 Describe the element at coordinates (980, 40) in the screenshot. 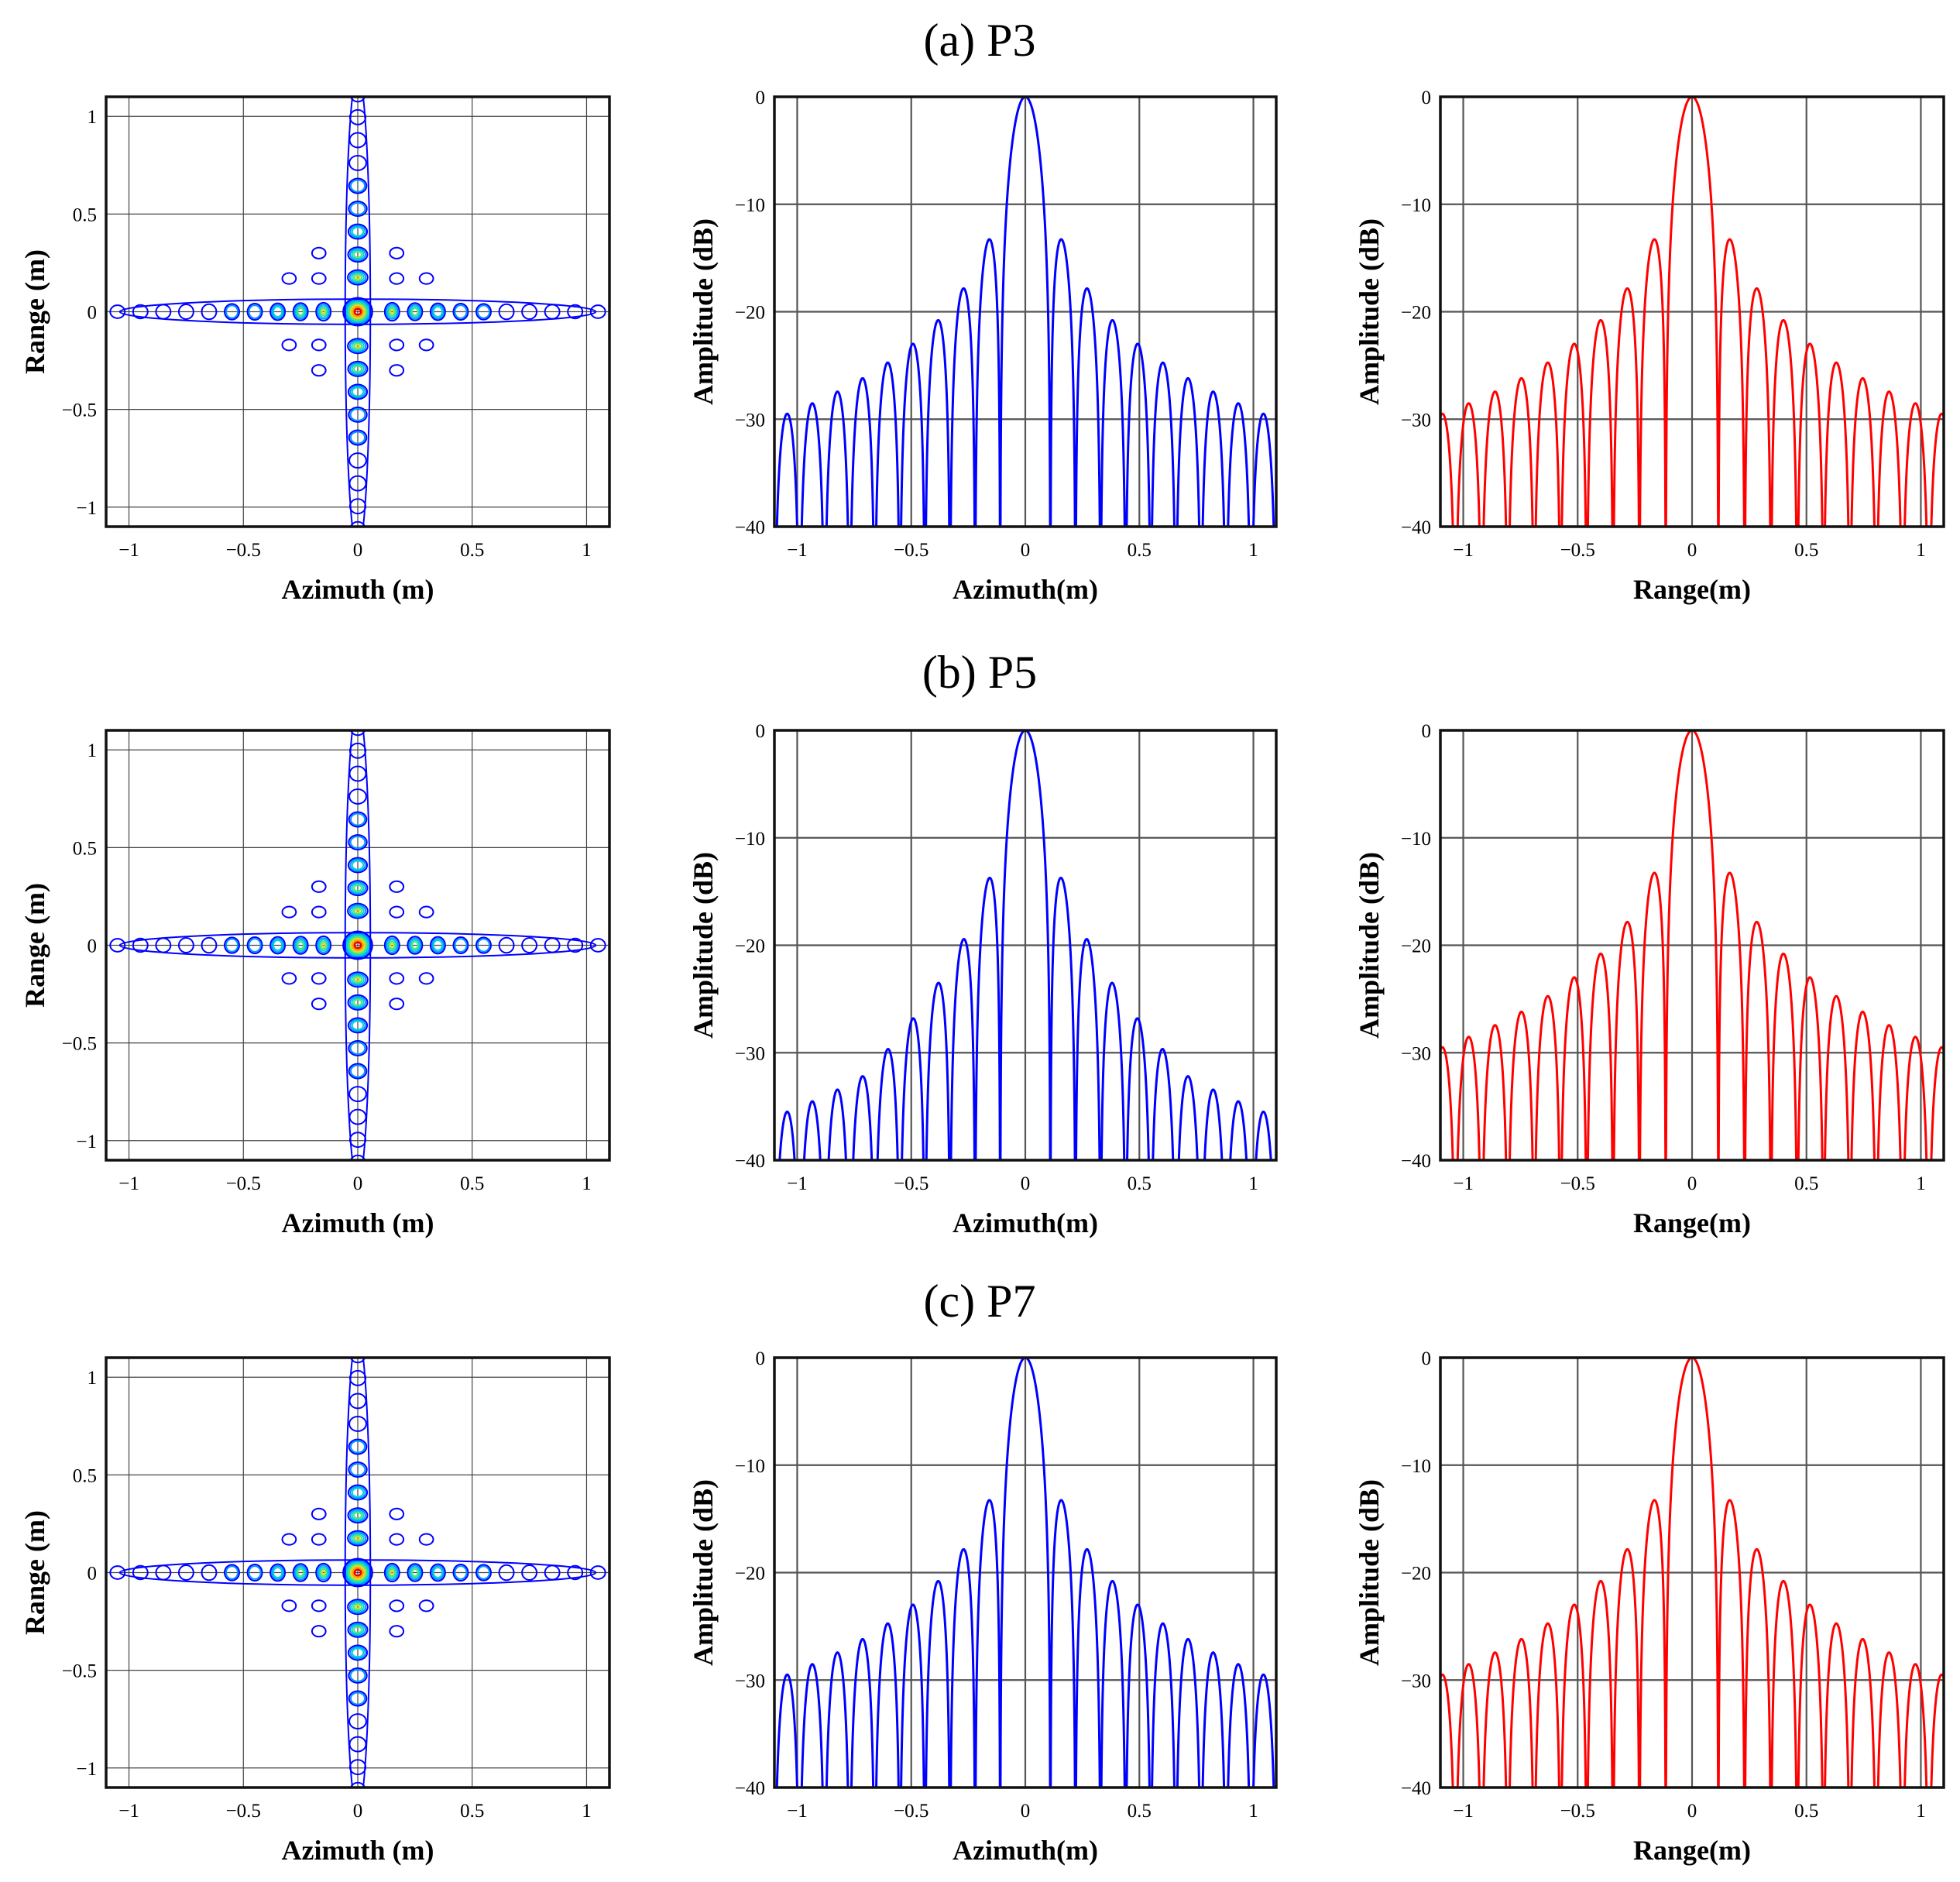

I see `row-title-a: (a) P3` at that location.